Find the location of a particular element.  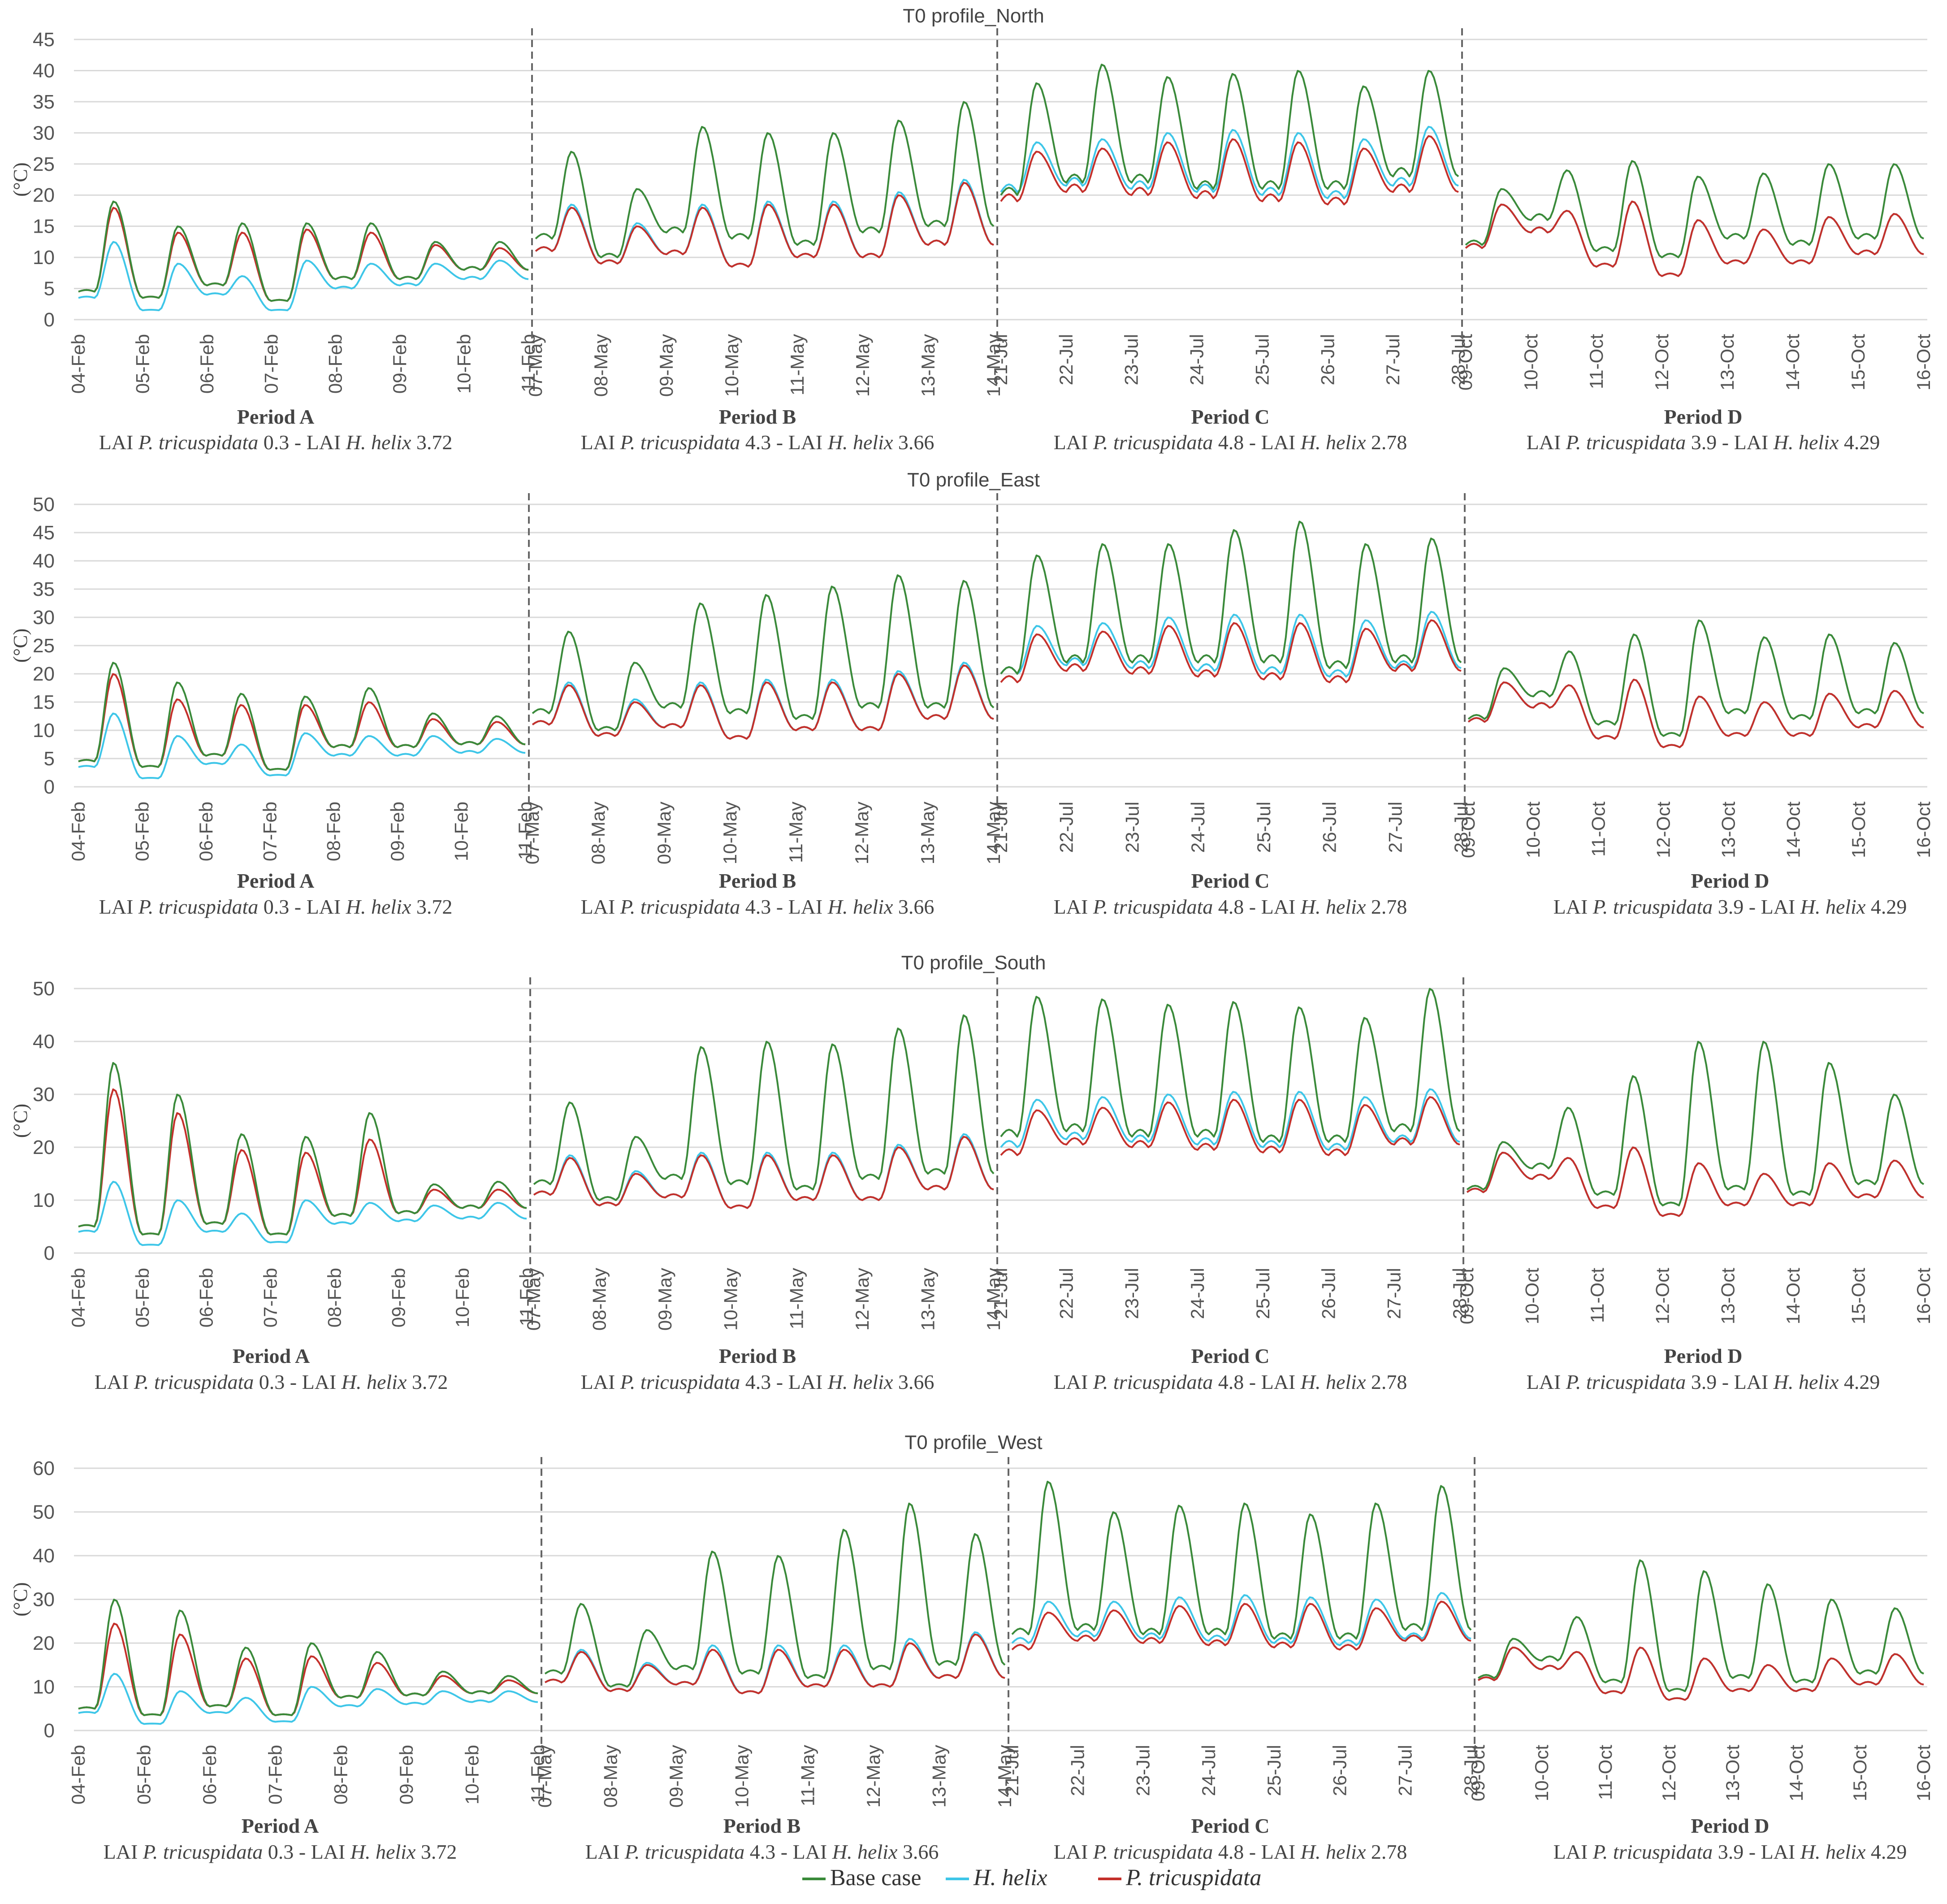

y-axis-label: (°C) is located at coordinates (20, 1599).